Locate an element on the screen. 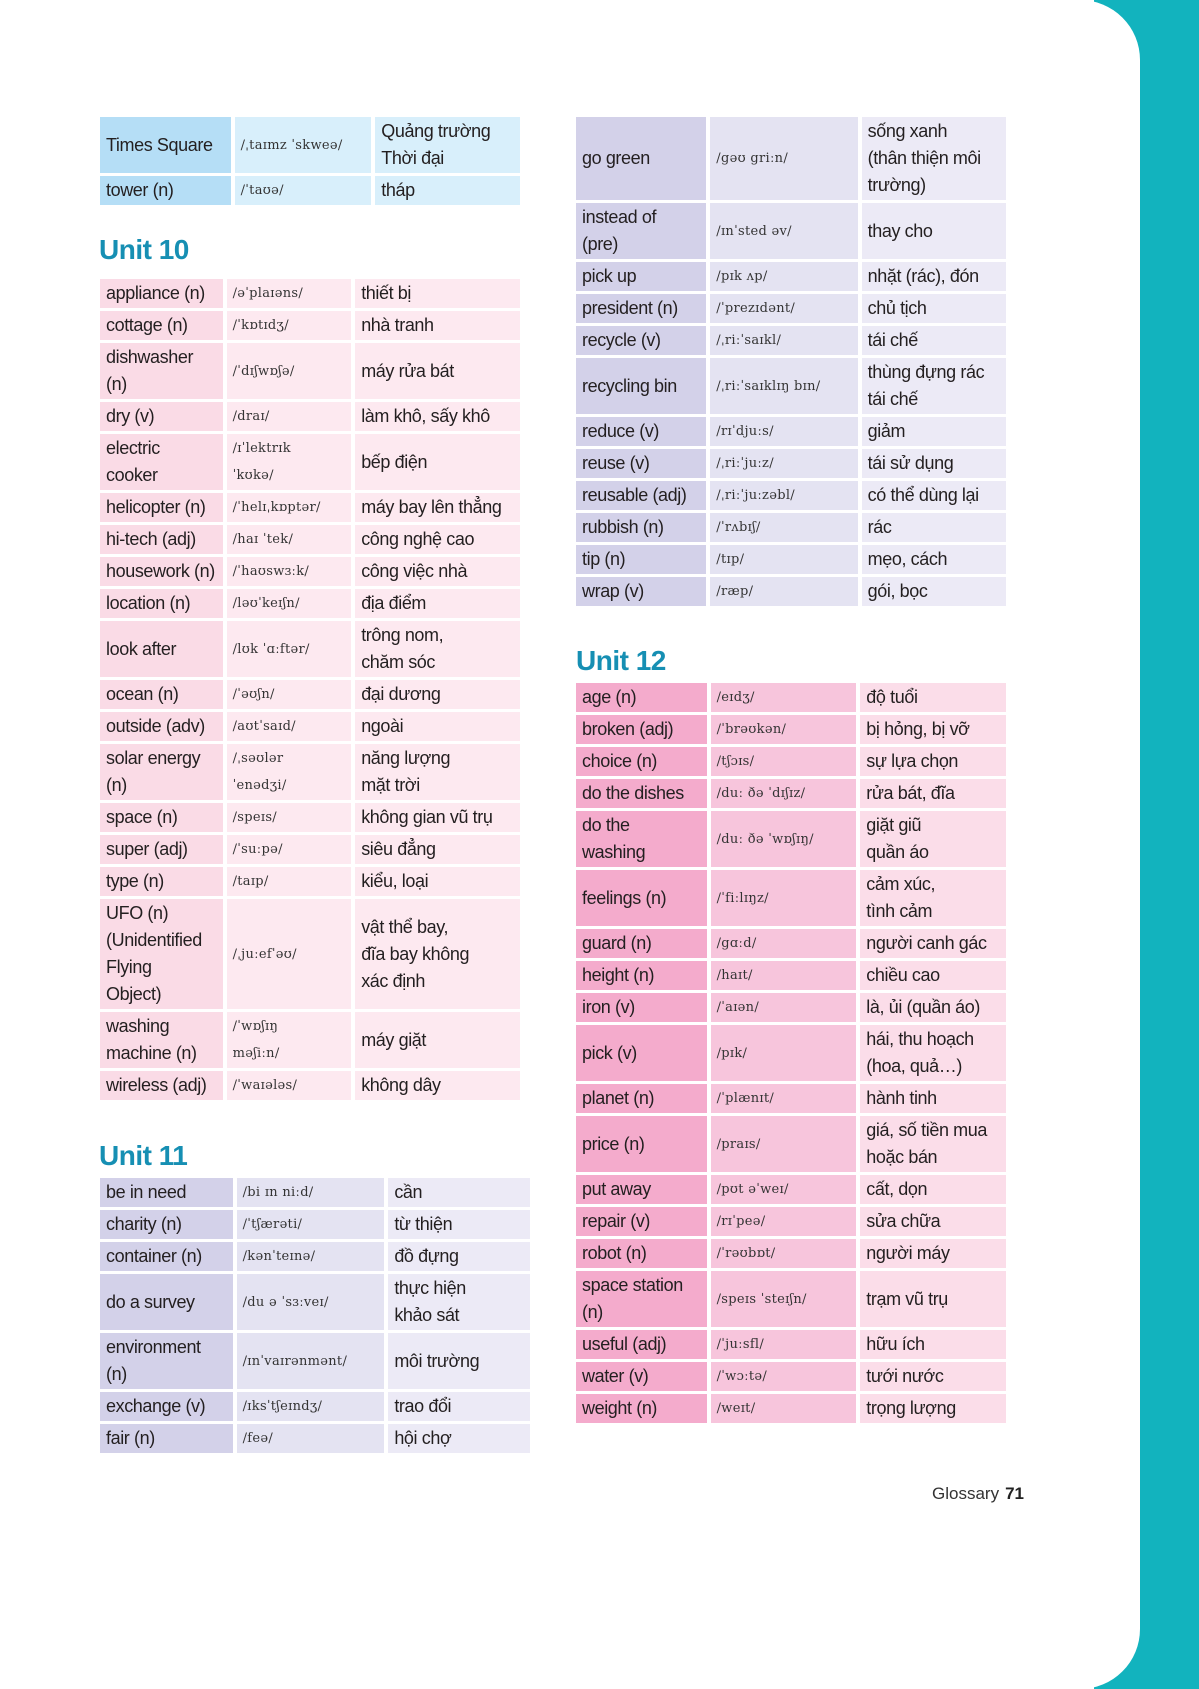 This screenshot has height=1689, width=1199. glossary-word: reduce (v) is located at coordinates (641, 431).